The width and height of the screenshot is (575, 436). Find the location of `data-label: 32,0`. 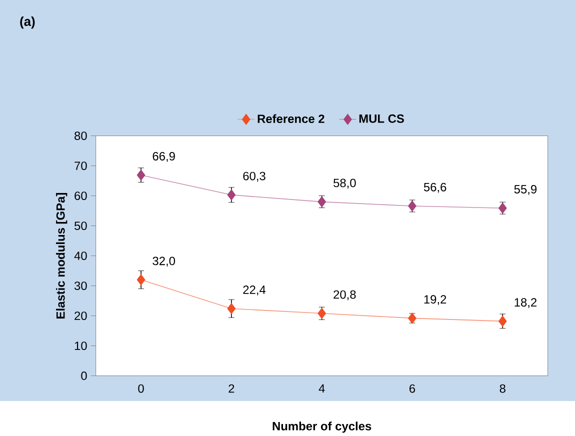

data-label: 32,0 is located at coordinates (164, 261).